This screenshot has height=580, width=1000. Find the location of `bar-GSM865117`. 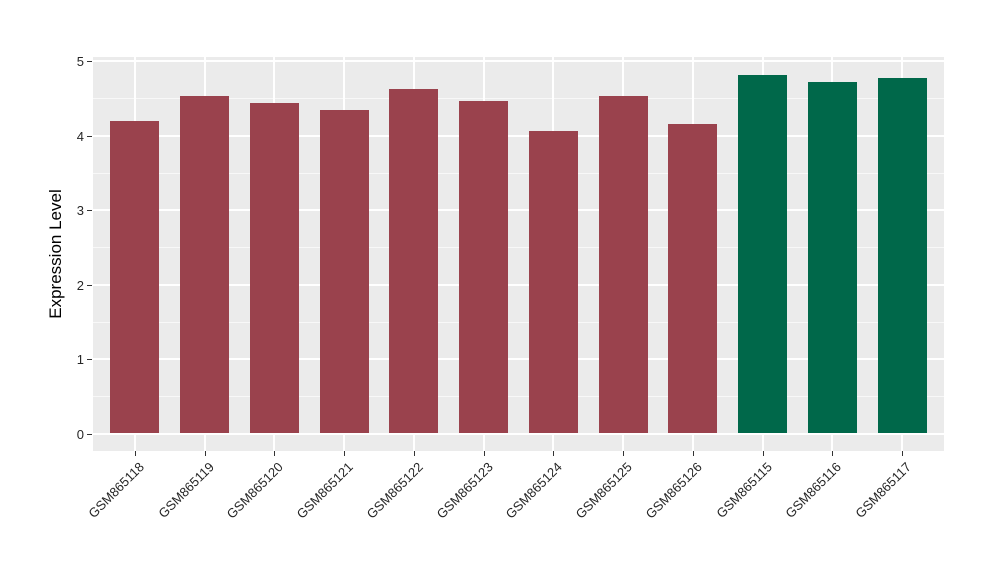

bar-GSM865117 is located at coordinates (902, 256).